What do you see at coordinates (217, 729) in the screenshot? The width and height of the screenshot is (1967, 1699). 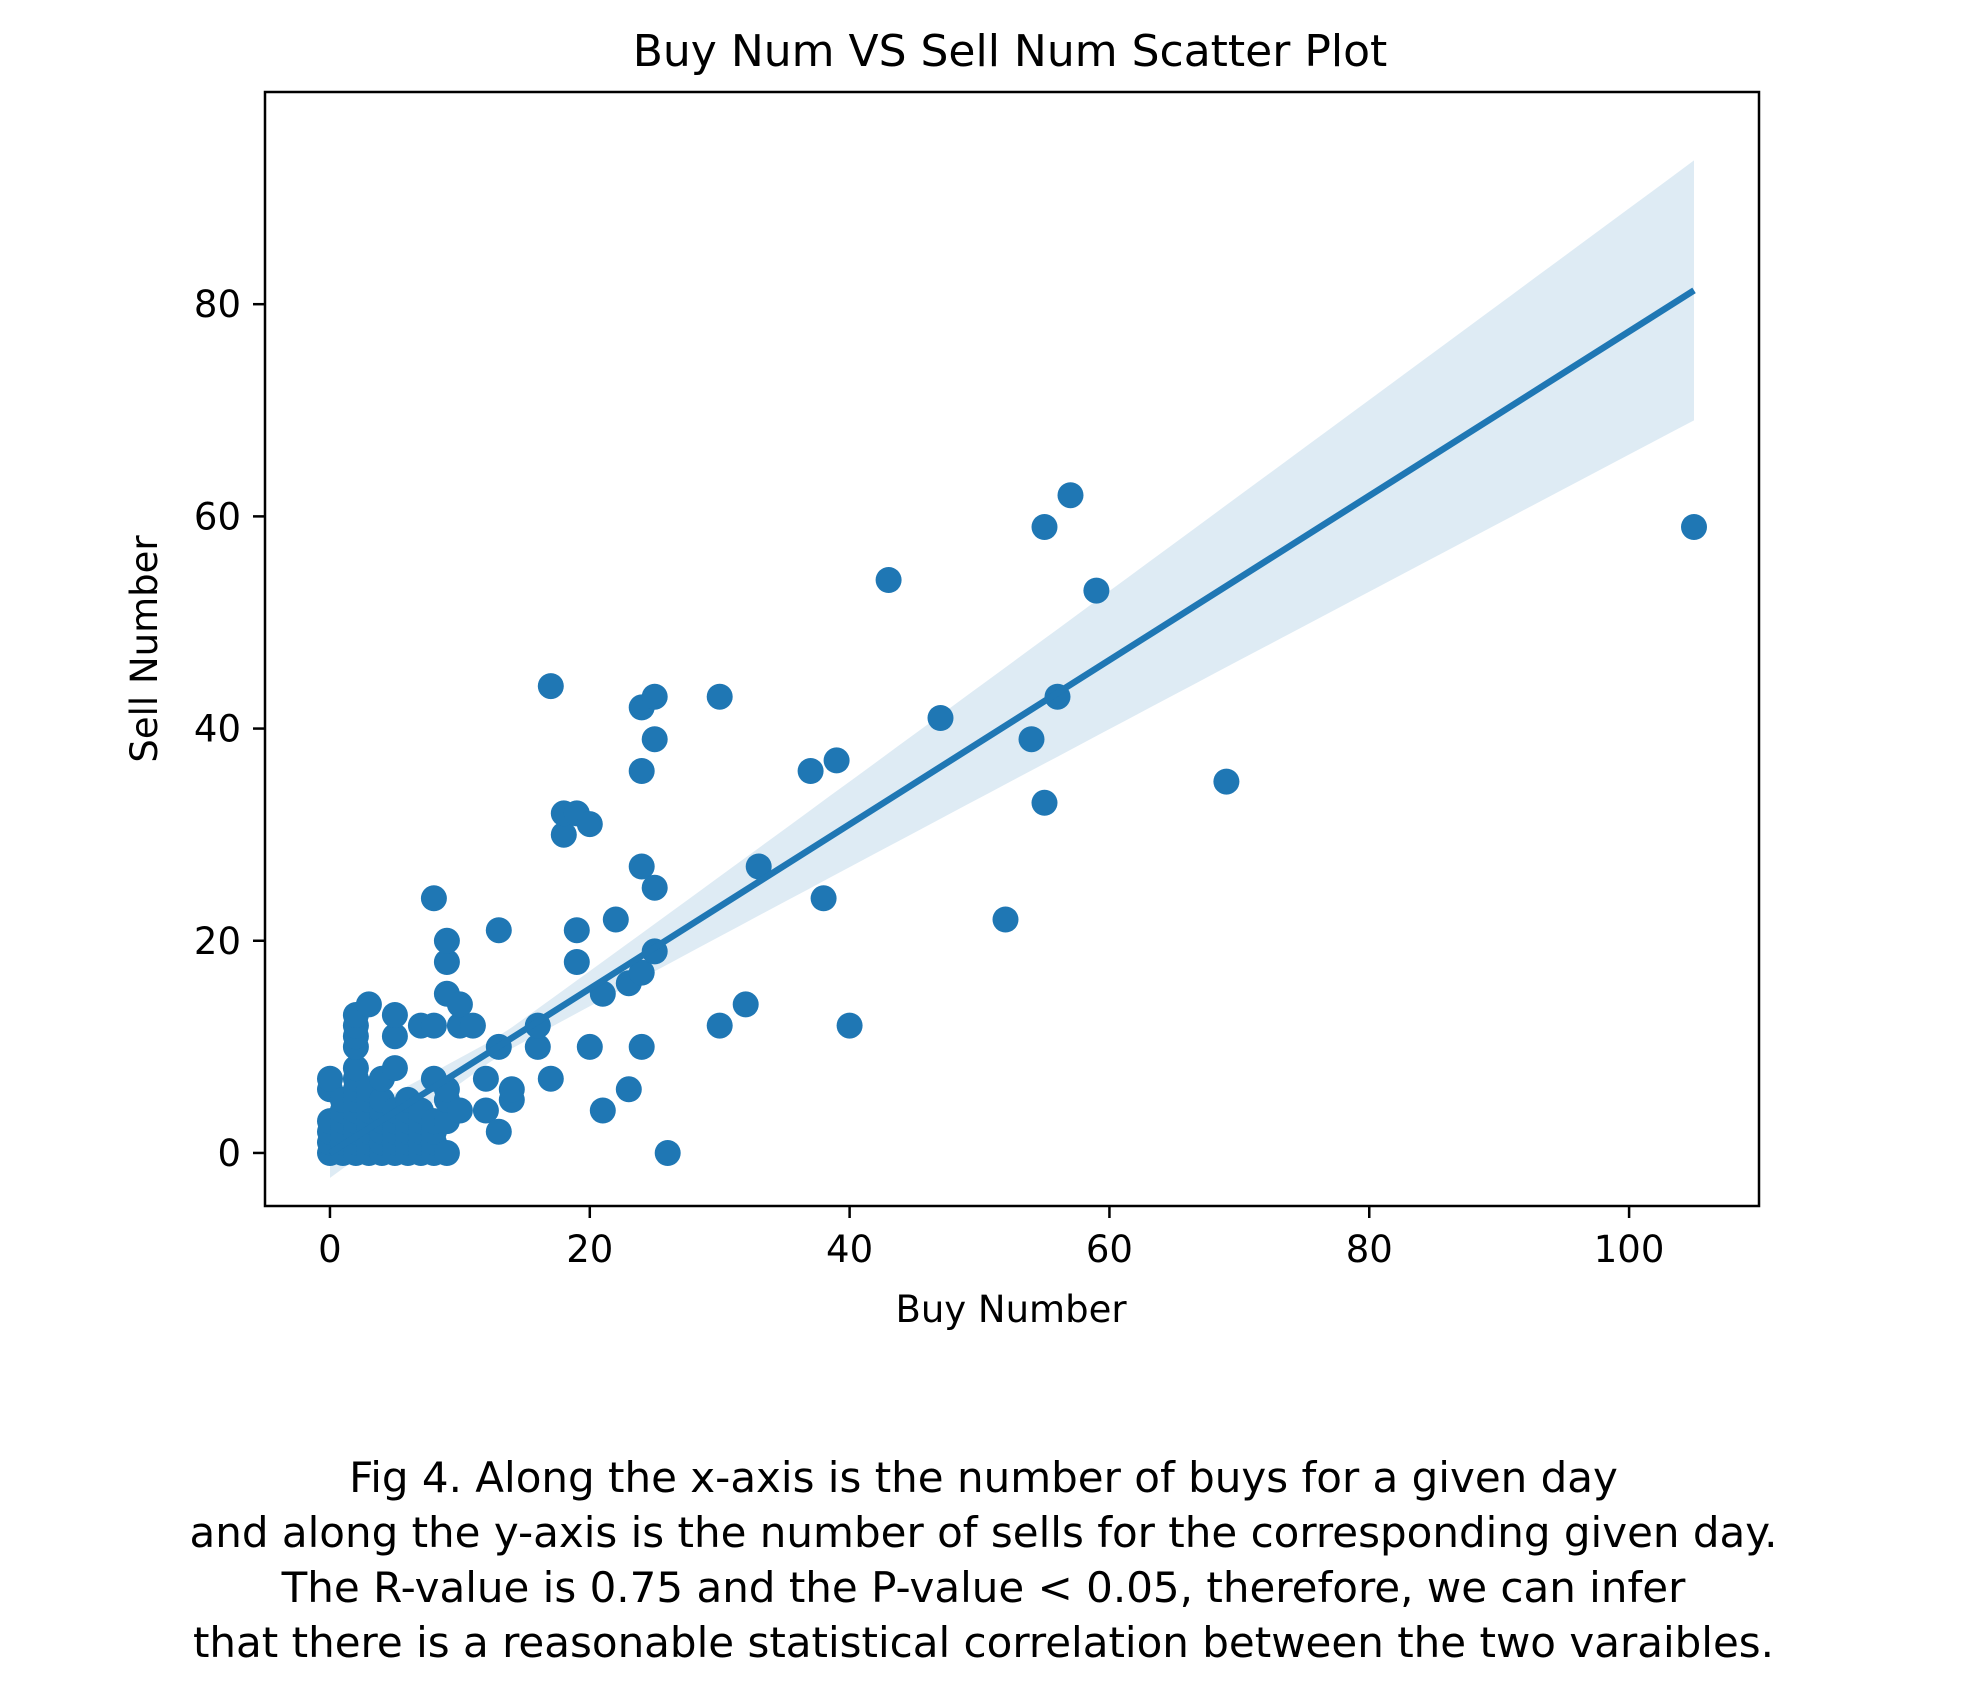 I see `y-tick-label: 40` at bounding box center [217, 729].